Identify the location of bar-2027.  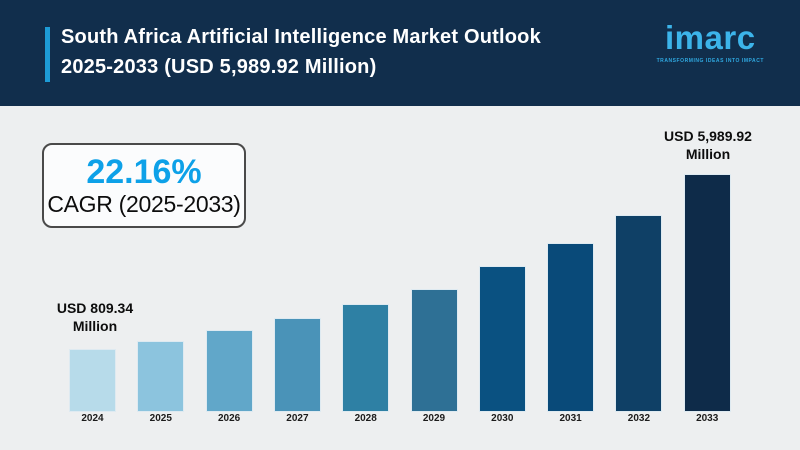
(297, 365).